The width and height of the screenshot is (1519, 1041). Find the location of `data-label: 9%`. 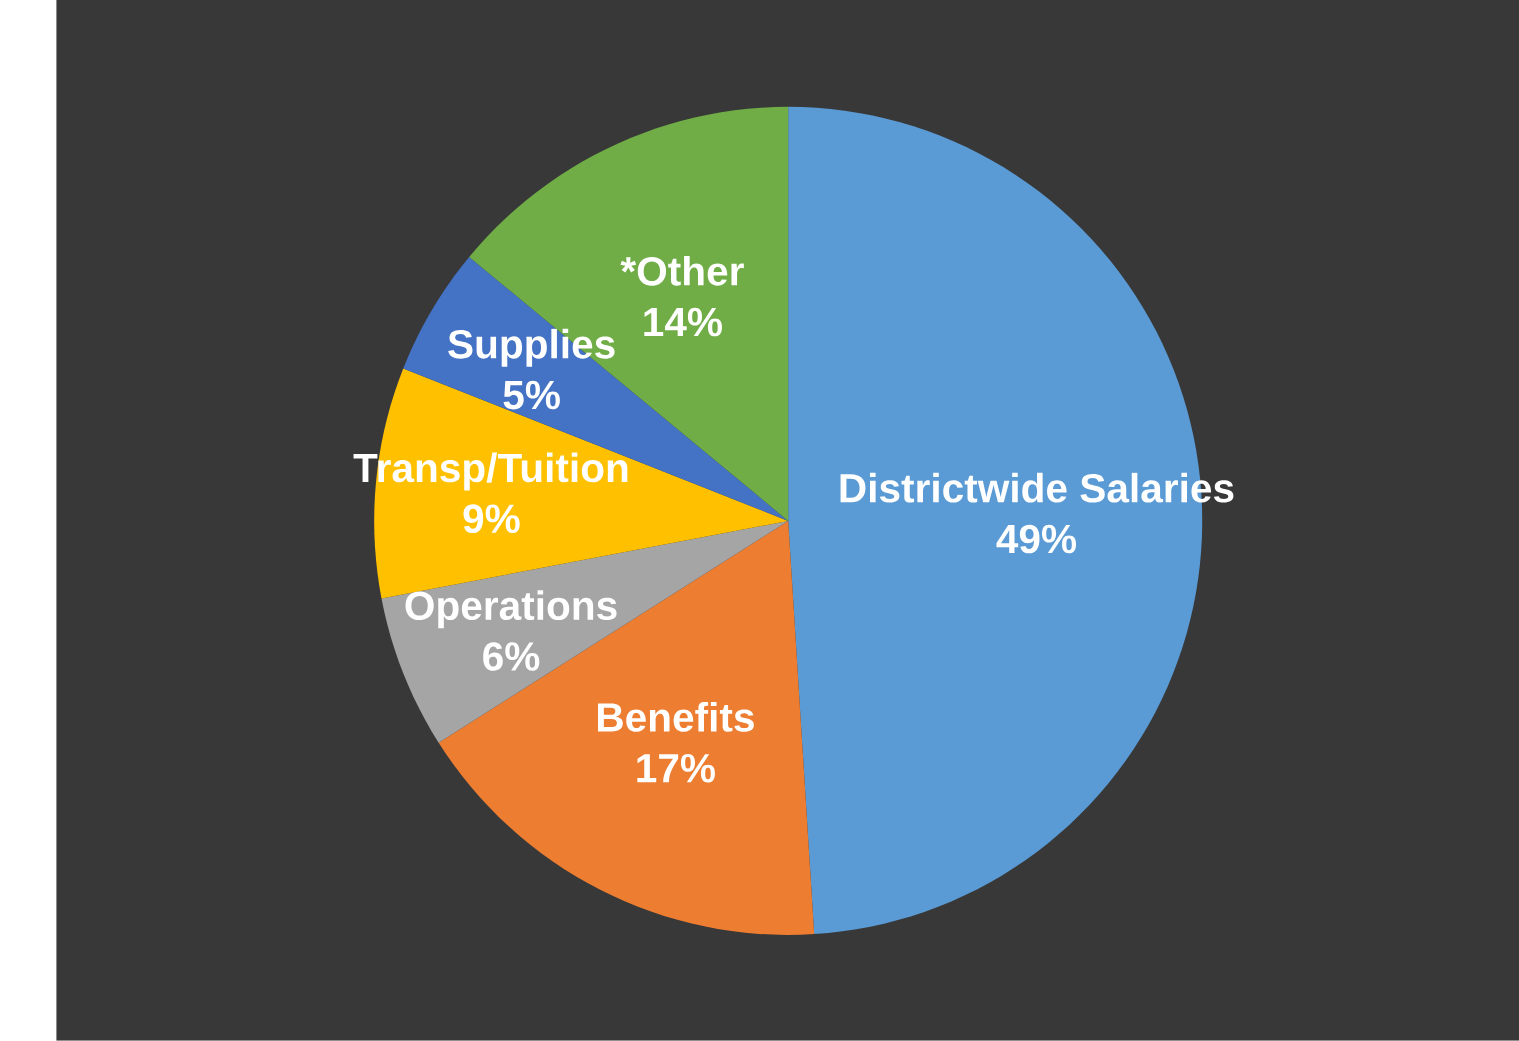

data-label: 9% is located at coordinates (491, 519).